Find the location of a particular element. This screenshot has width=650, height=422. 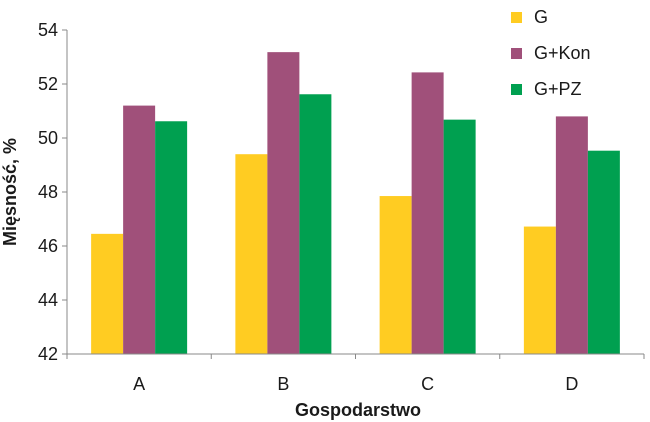

x-tick-label: D is located at coordinates (571, 384).